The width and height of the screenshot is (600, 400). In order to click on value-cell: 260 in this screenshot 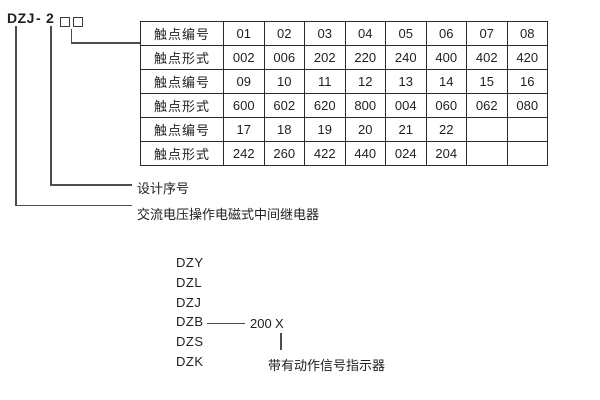, I will do `click(284, 153)`.